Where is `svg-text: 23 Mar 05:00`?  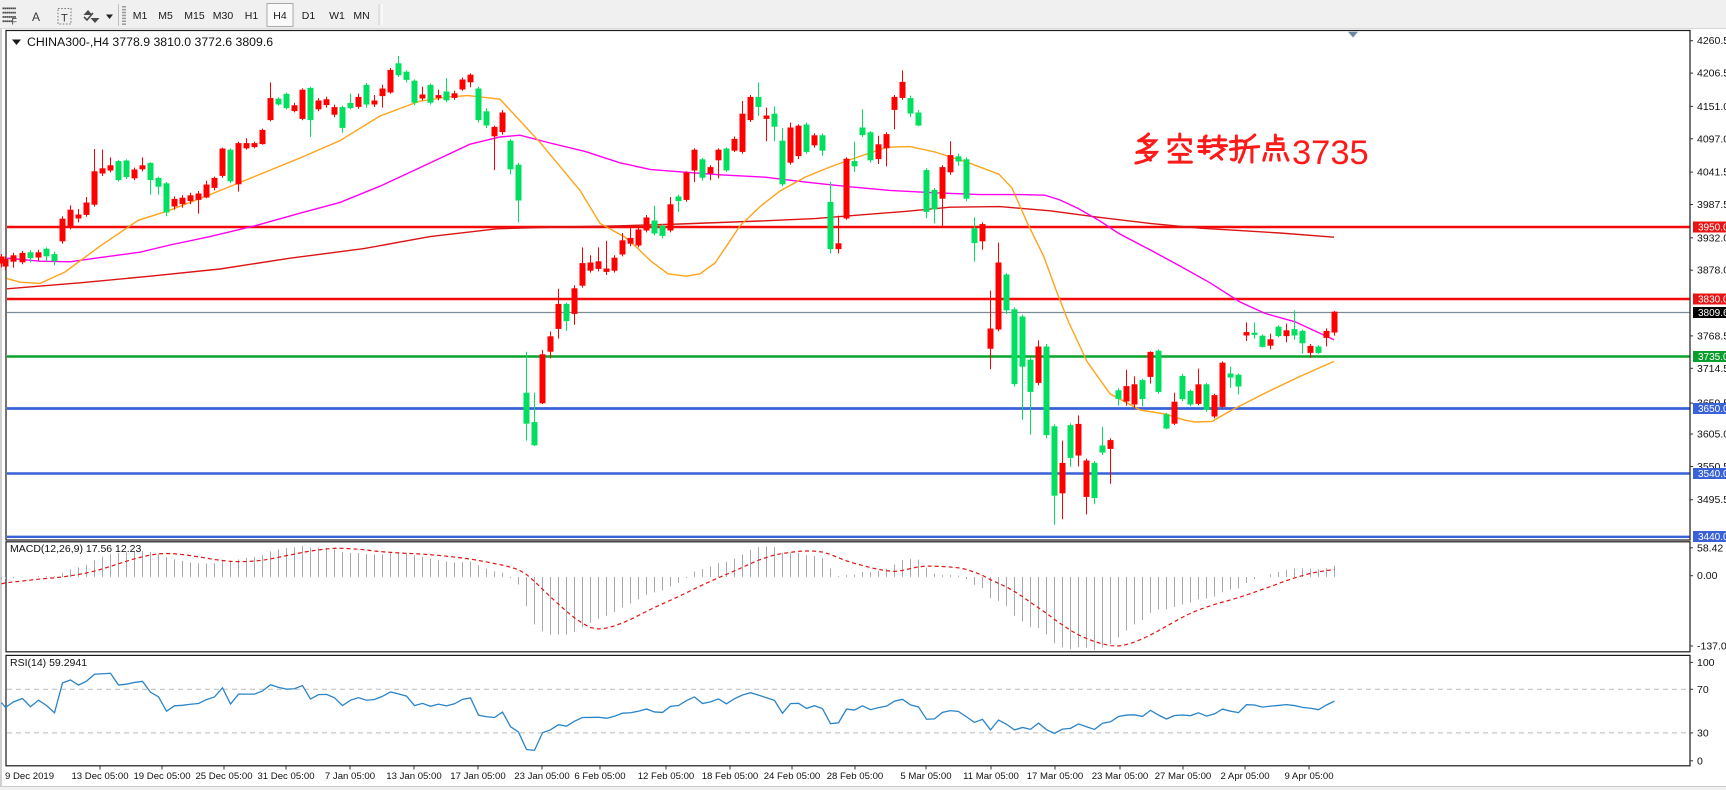
svg-text: 23 Mar 05:00 is located at coordinates (1120, 776).